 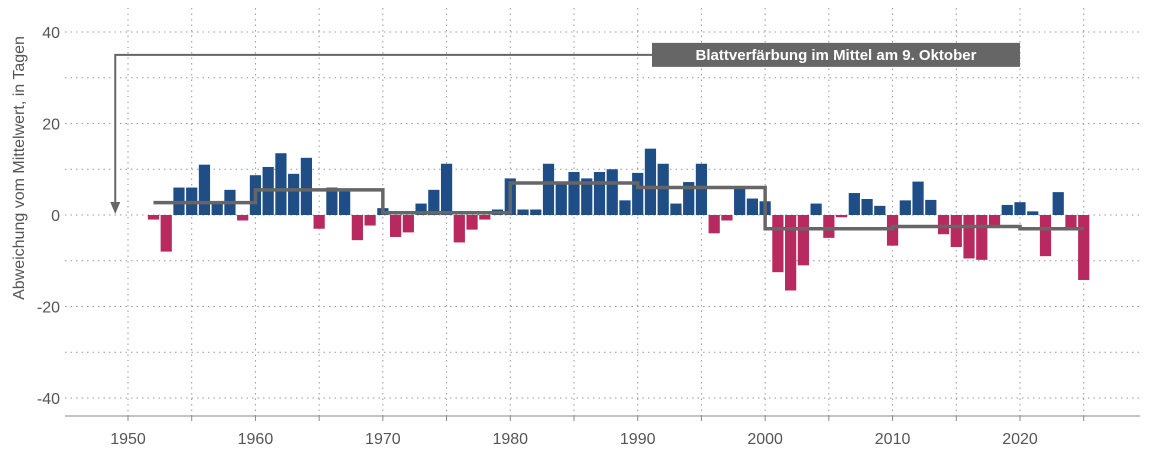 I want to click on bar-1965, so click(x=319, y=222).